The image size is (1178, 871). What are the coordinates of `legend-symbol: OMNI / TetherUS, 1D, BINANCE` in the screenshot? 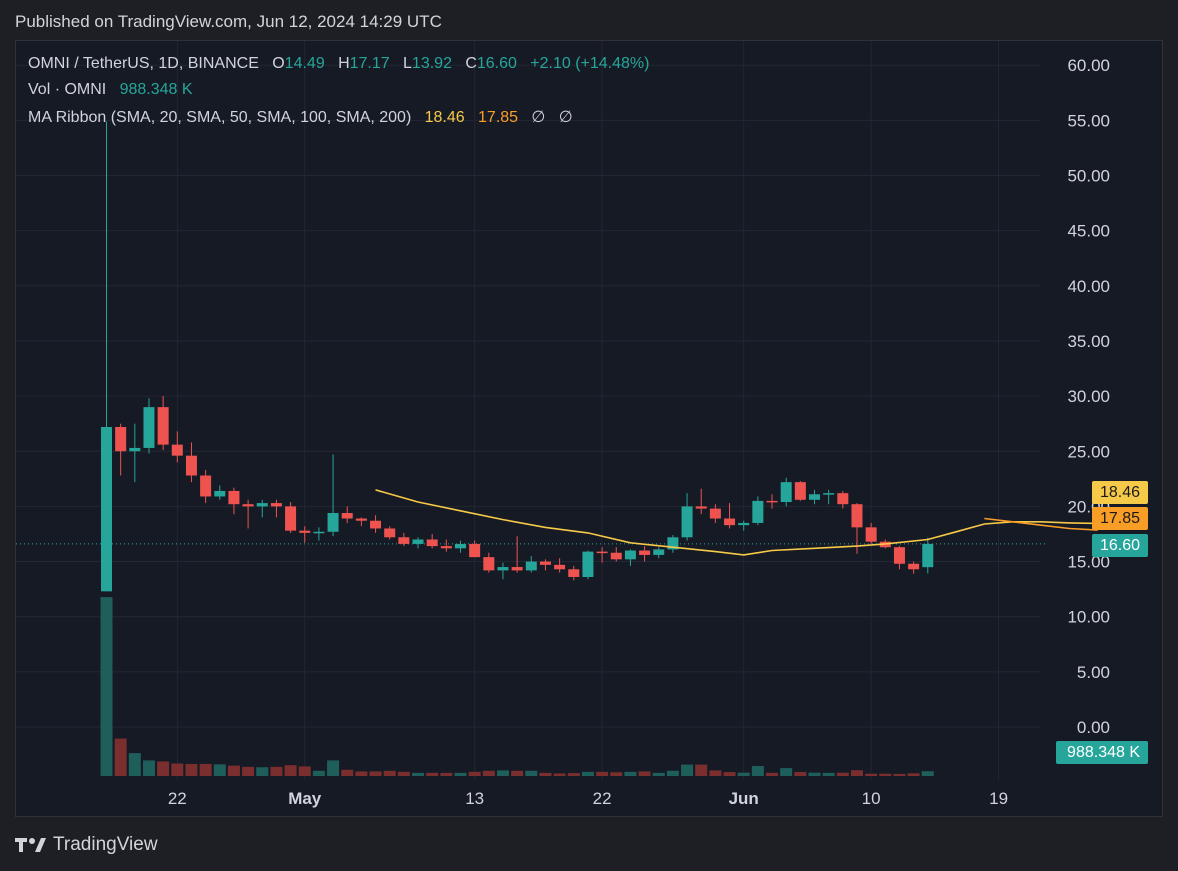 It's located at (143, 63).